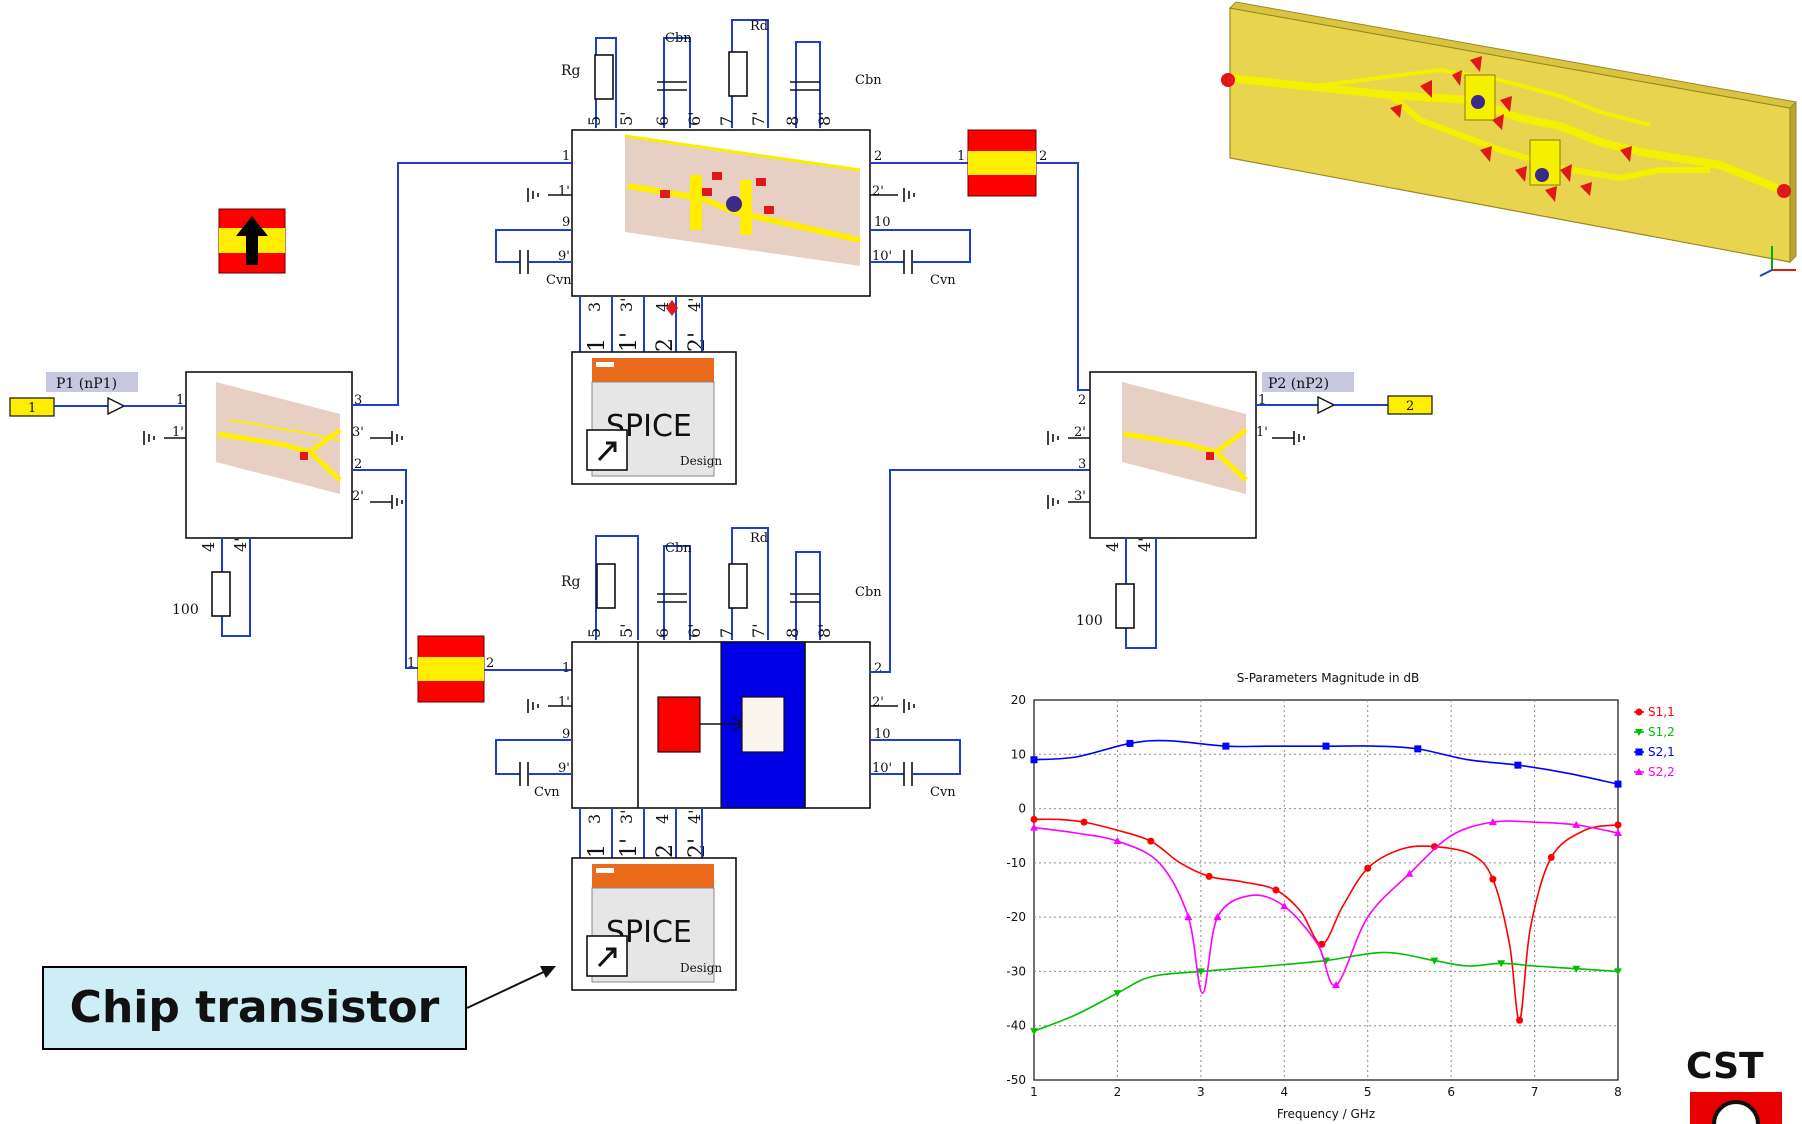 The width and height of the screenshot is (1802, 1124). Describe the element at coordinates (564, 768) in the screenshot. I see `svg-text: 9'` at that location.